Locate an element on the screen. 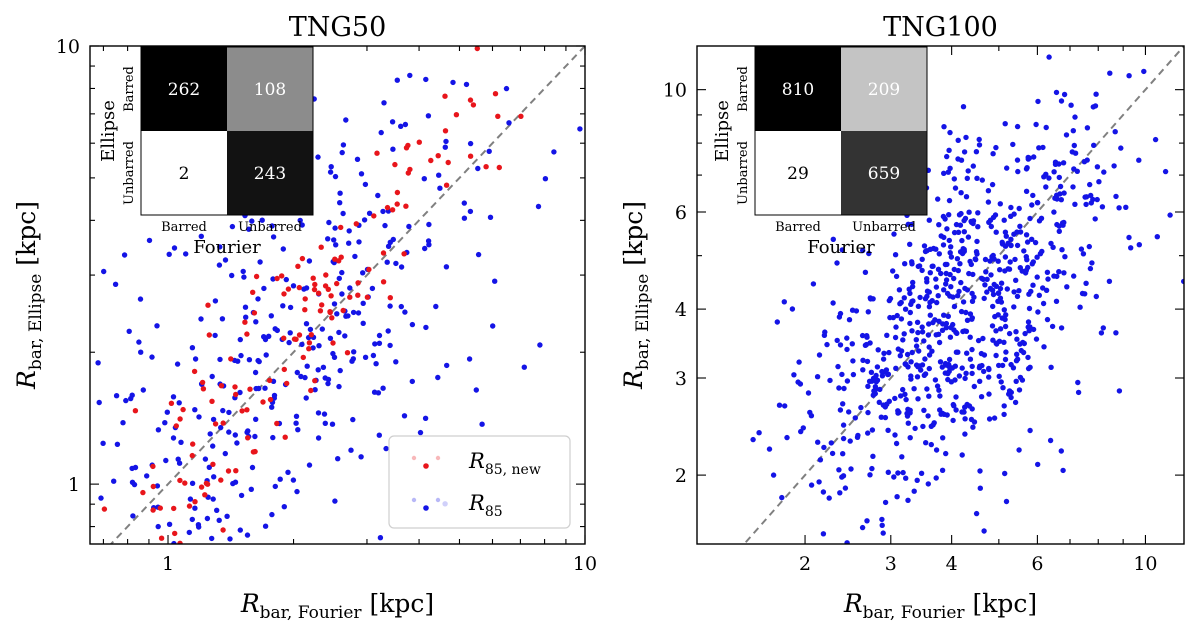 The image size is (1200, 630). y-tick-label: 10 is located at coordinates (675, 91).